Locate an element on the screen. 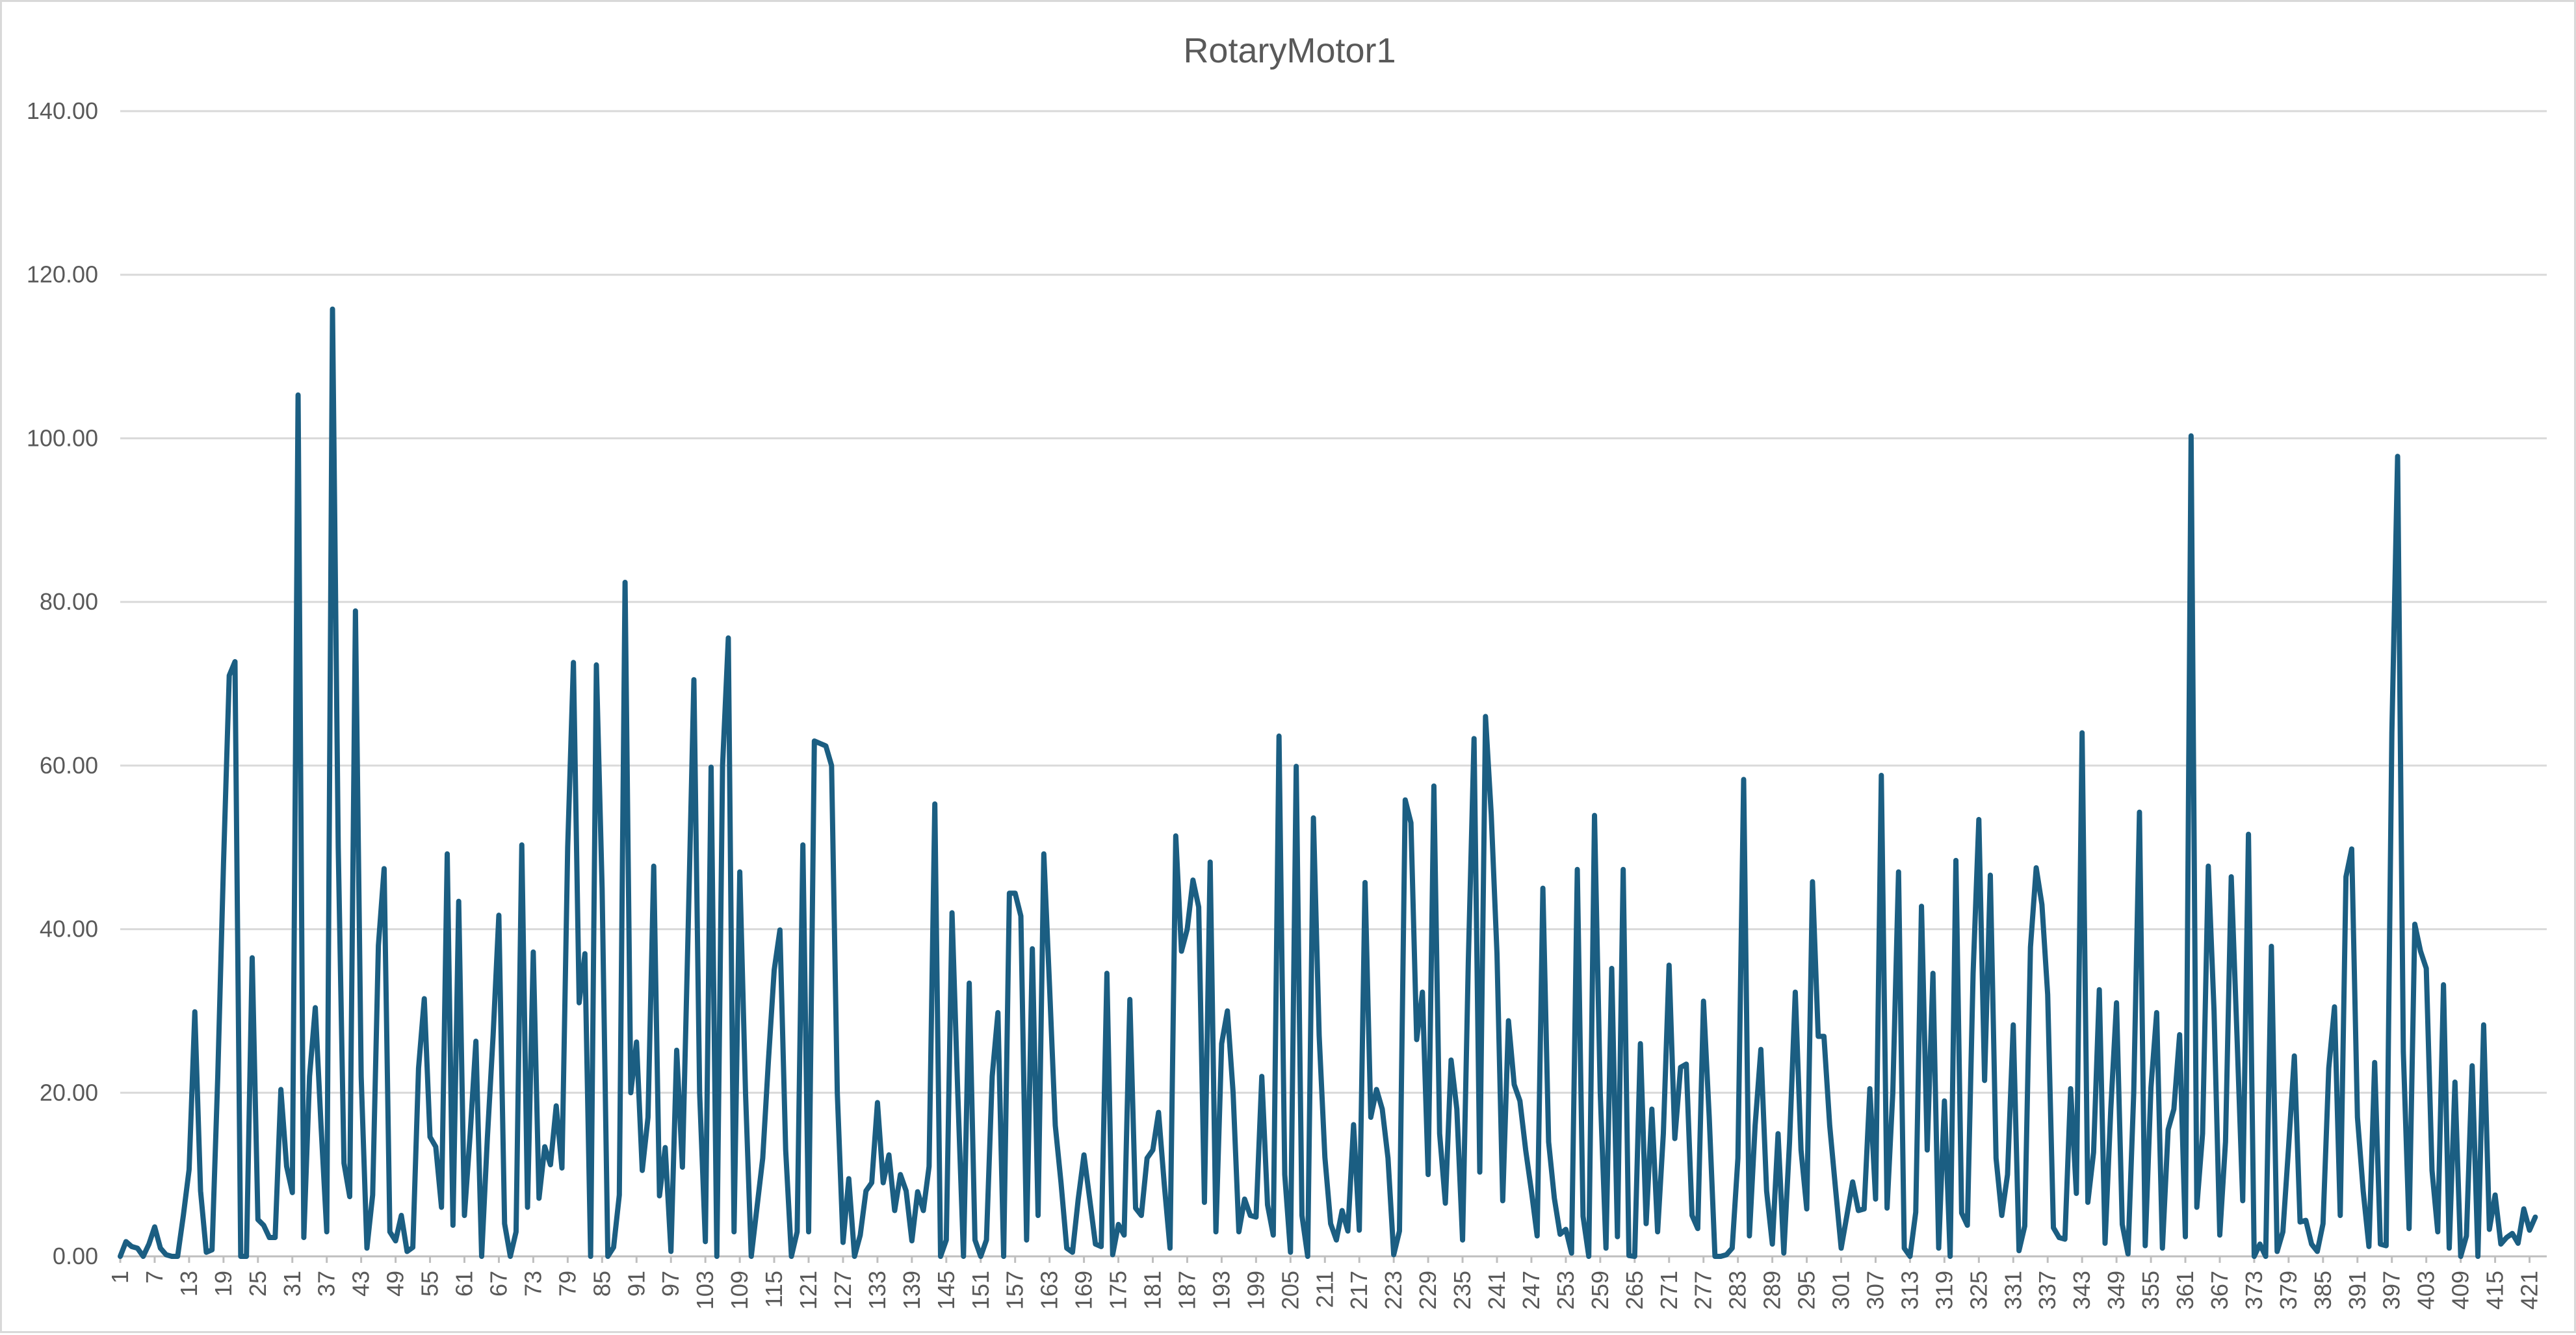  x-tick-label: 115 is located at coordinates (774, 1289).